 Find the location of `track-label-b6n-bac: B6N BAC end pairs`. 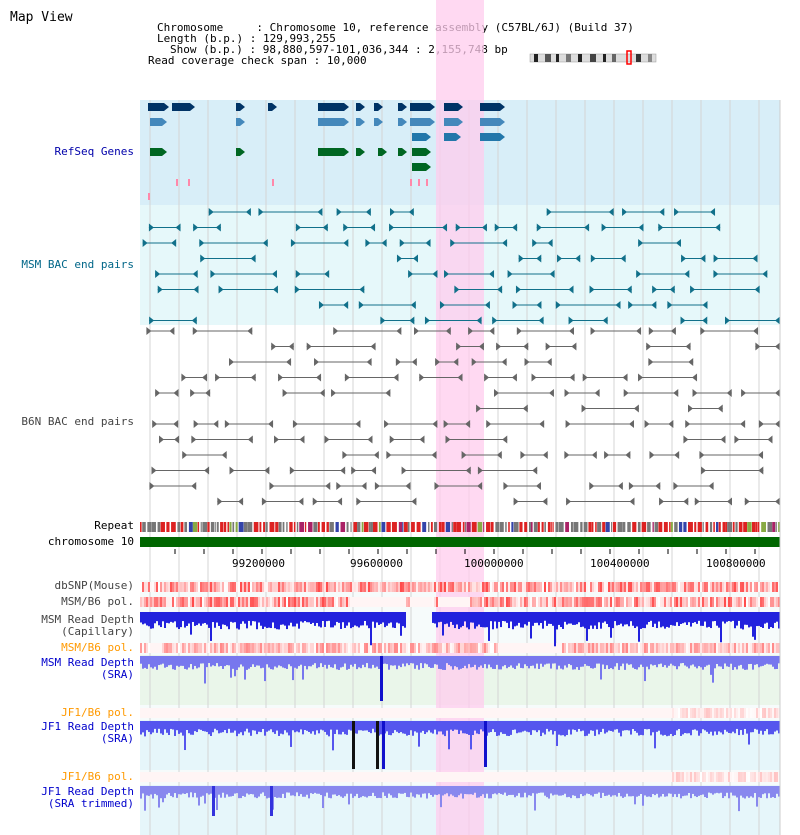

track-label-b6n-bac: B6N BAC end pairs is located at coordinates (77, 421).